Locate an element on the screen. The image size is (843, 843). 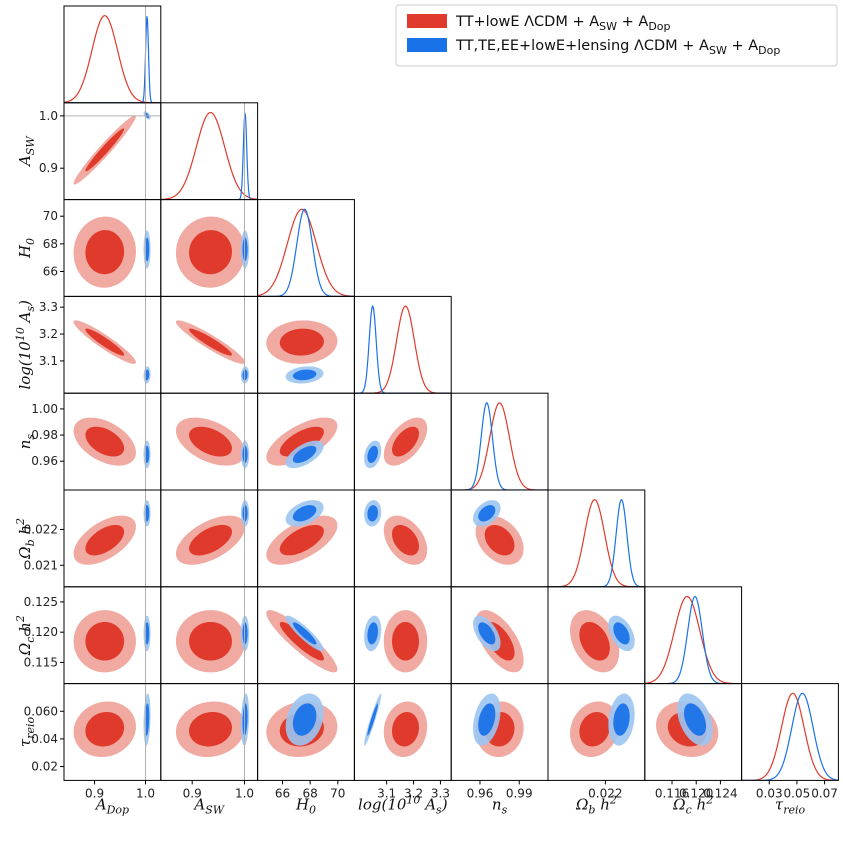
panel-omch2-vs-omch2 is located at coordinates (693, 639).